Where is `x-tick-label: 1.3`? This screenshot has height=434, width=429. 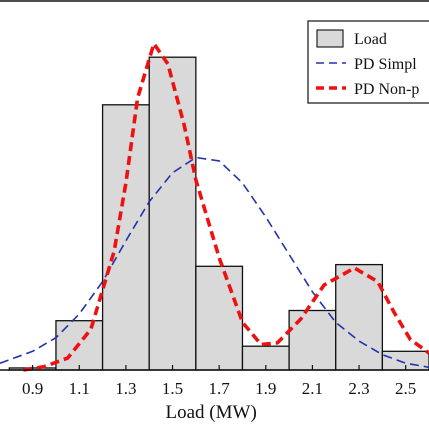
x-tick-label: 1.3 is located at coordinates (125, 388).